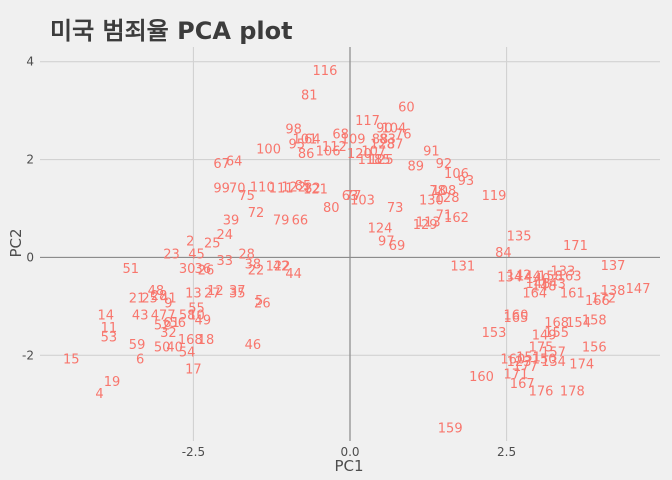 This screenshot has height=480, width=672. I want to click on point-label: 111, so click(281, 188).